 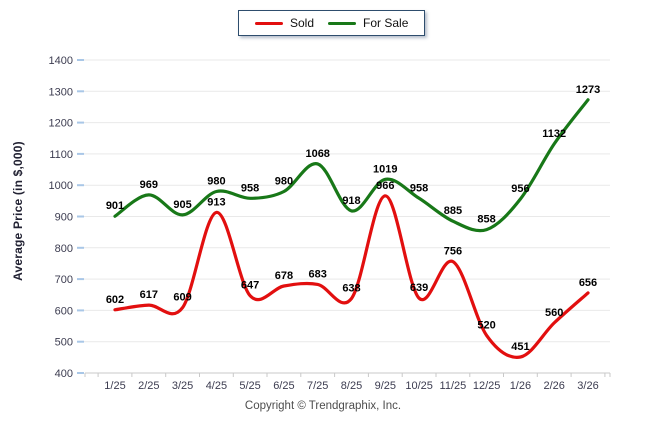 What do you see at coordinates (587, 386) in the screenshot?
I see `x-tick-label: 3/26` at bounding box center [587, 386].